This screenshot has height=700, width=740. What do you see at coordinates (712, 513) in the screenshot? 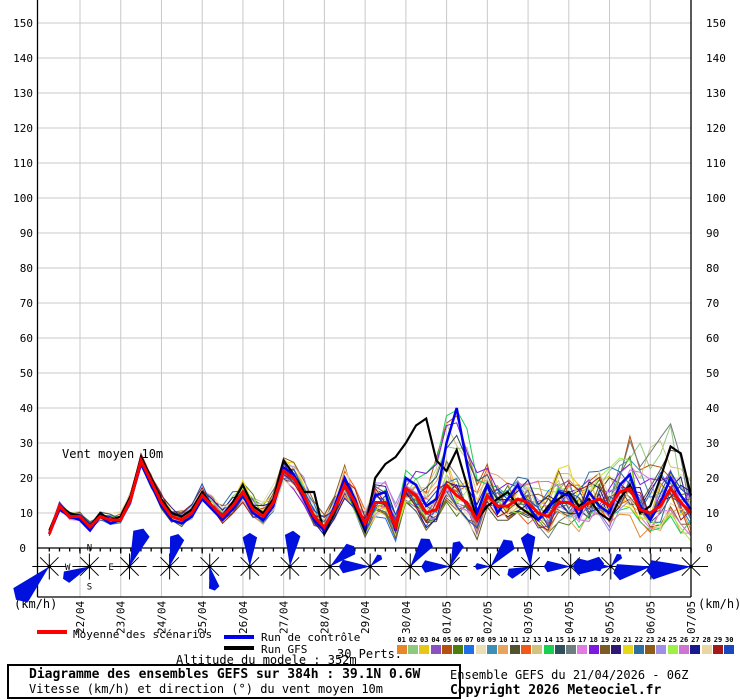
I see `y-tick-label-right: 10` at bounding box center [712, 513].